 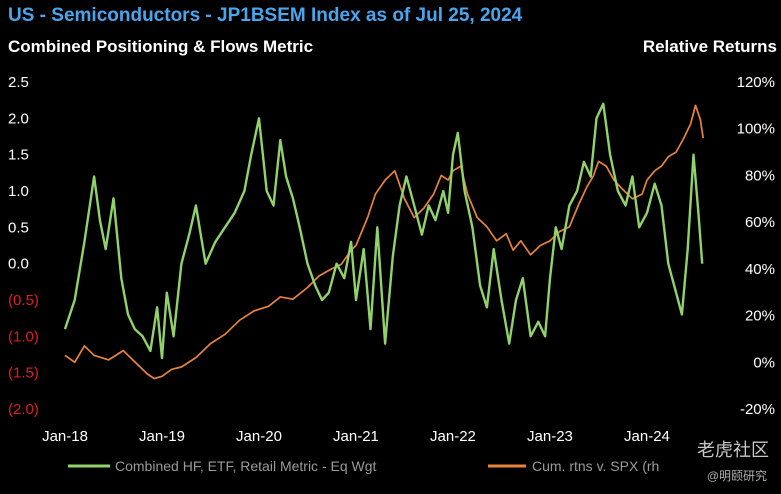 I want to click on left-tick-label: 2.5, so click(x=18, y=82).